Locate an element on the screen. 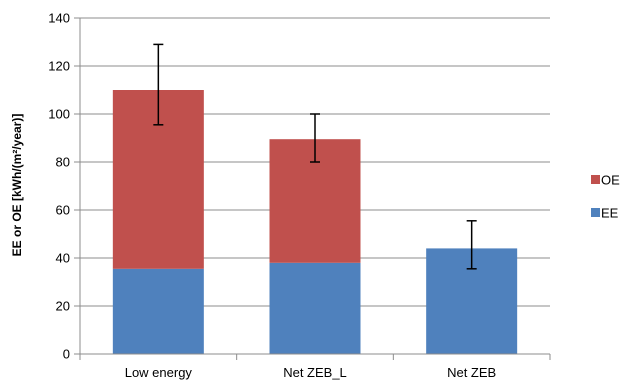 Image resolution: width=624 pixels, height=385 pixels. legend: OE EE is located at coordinates (605, 197).